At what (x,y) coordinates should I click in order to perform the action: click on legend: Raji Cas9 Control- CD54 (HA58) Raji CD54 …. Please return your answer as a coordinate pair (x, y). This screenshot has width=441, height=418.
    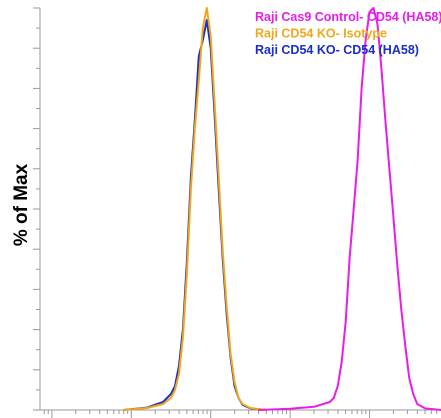
    Looking at the image, I should click on (348, 33).